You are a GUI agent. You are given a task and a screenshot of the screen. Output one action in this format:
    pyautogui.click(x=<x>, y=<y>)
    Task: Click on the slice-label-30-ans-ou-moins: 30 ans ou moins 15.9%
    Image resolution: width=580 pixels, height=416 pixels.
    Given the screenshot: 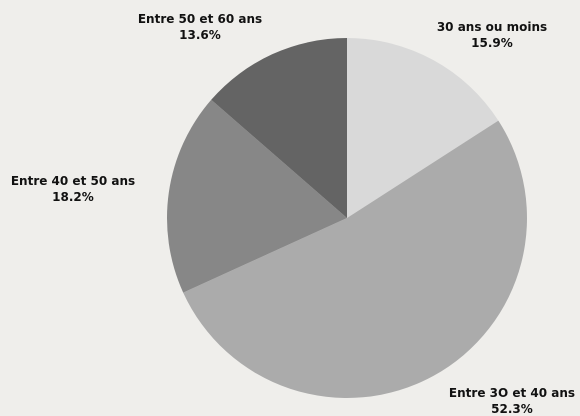 What is the action you would take?
    pyautogui.click(x=492, y=35)
    